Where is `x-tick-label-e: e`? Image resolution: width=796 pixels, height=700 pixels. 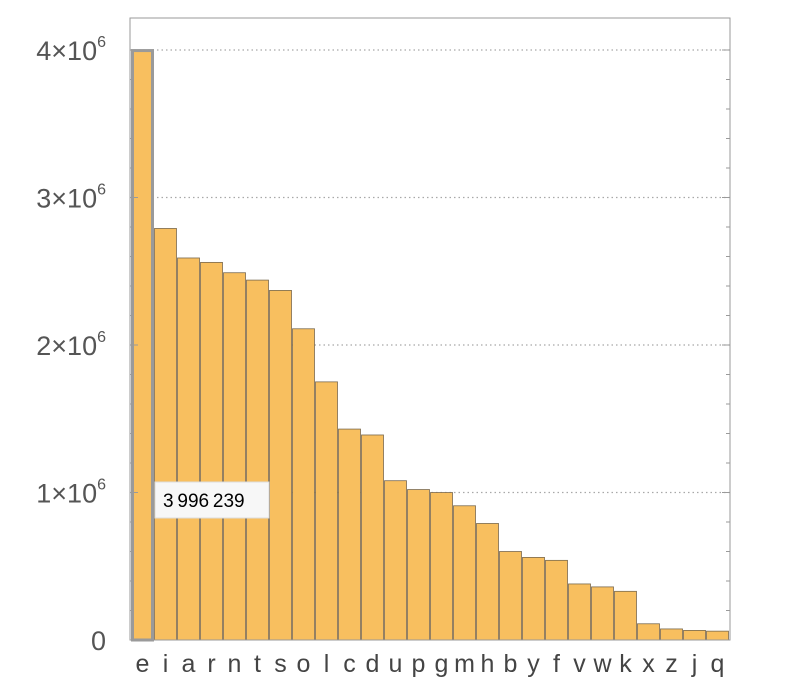
x-tick-label-e: e is located at coordinates (143, 664).